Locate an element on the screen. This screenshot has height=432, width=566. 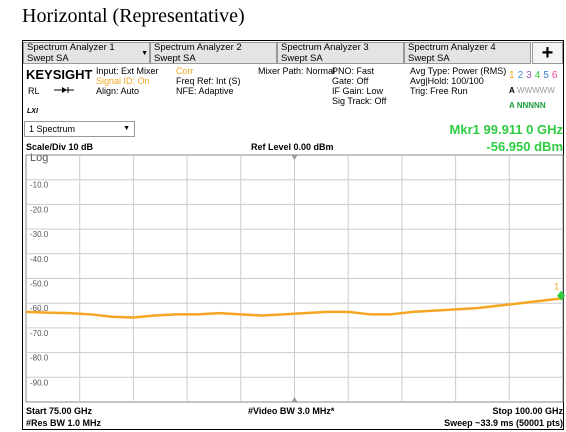
tab: Spectrum Analyzer 2 Swept SA is located at coordinates (213, 53).